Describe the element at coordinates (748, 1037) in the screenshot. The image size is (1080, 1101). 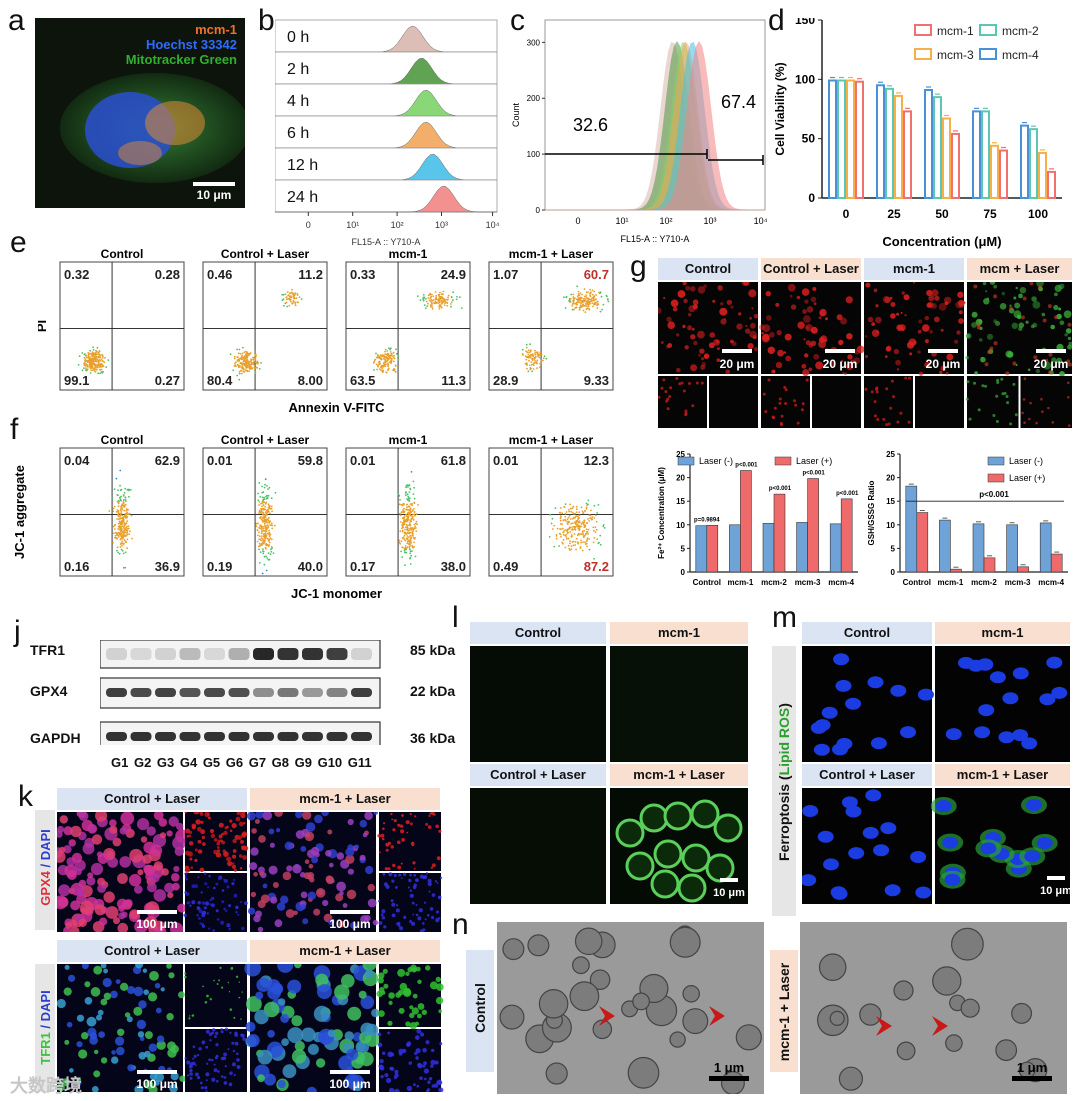
I see `mitochondrion` at that location.